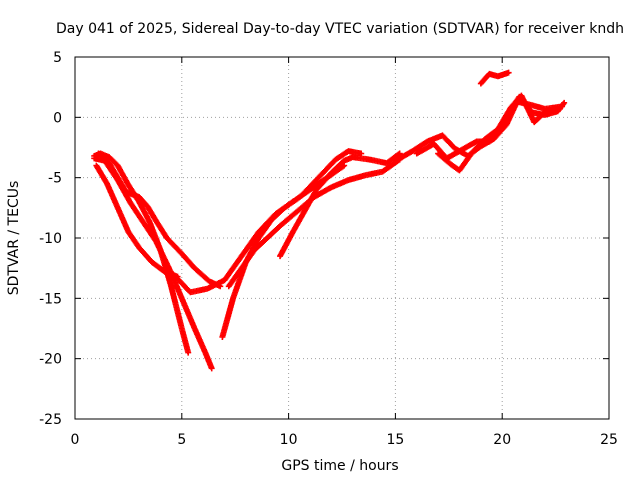 This screenshot has height=480, width=640. Describe the element at coordinates (50, 420) in the screenshot. I see `y-tick-label: -25` at that location.